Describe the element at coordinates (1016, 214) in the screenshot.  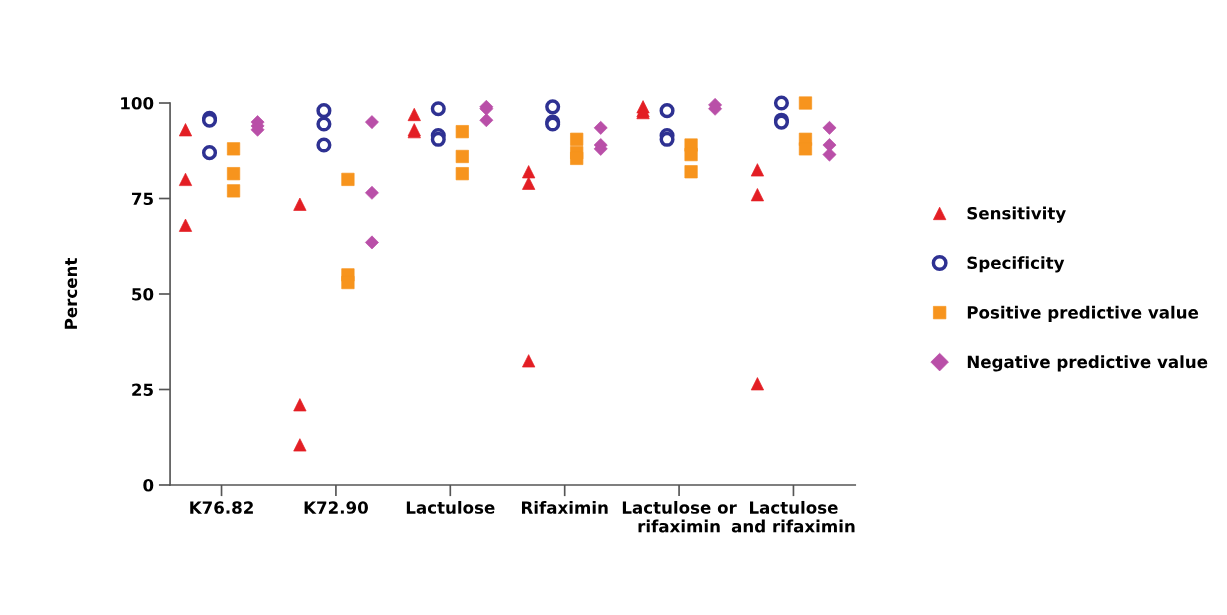
I see `legend-label: Sensitivity` at that location.